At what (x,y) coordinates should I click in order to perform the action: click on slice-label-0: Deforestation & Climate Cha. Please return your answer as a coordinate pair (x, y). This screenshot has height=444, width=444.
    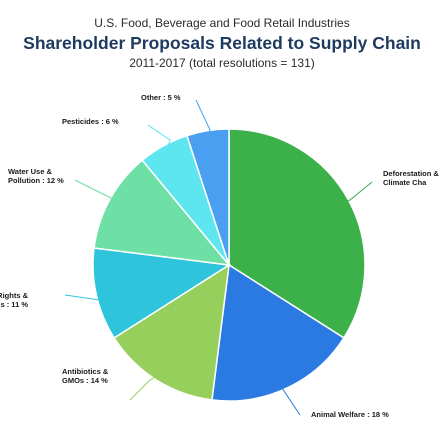
    Looking at the image, I should click on (411, 178).